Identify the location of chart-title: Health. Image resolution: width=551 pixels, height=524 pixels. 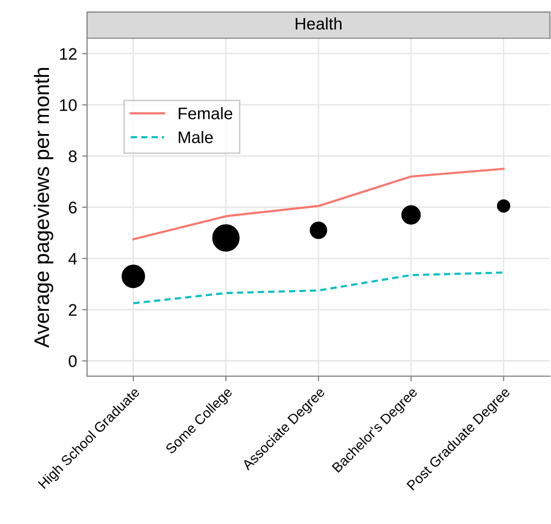
(319, 23).